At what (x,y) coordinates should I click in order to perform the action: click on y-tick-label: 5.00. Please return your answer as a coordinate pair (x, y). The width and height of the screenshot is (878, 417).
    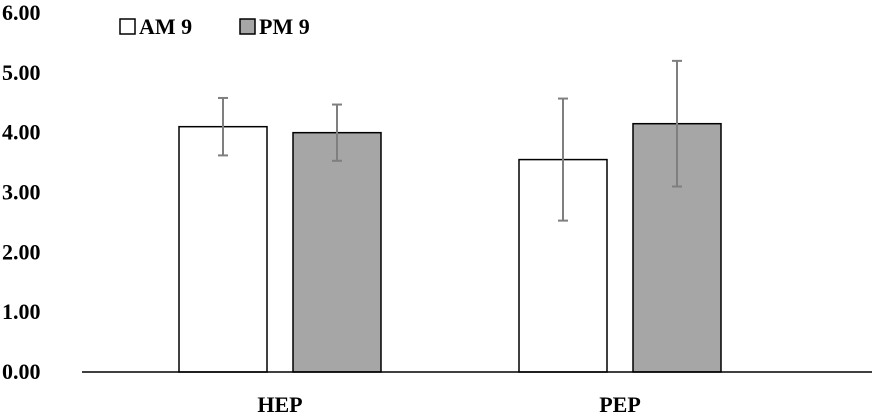
    Looking at the image, I should click on (21, 72).